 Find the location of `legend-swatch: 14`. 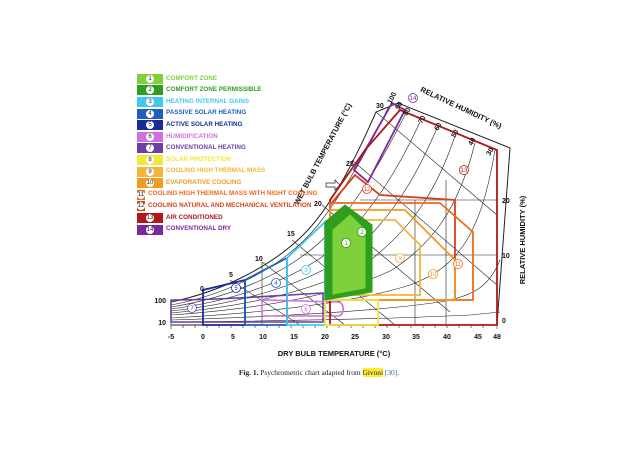

legend-swatch: 14 is located at coordinates (150, 229).